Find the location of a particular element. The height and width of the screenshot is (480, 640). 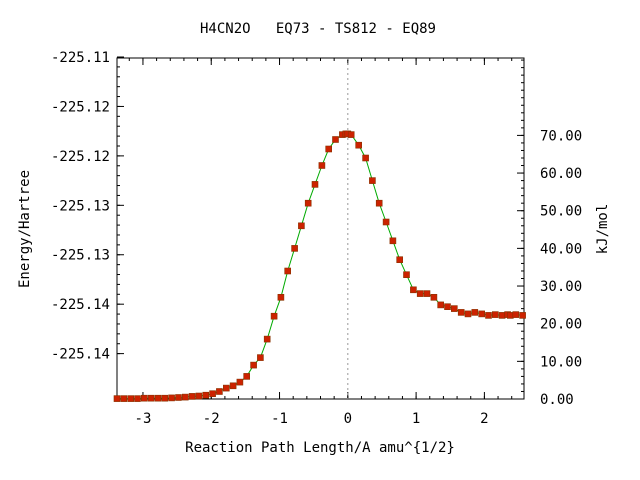

right-tick-label: 70.00 is located at coordinates (561, 136).